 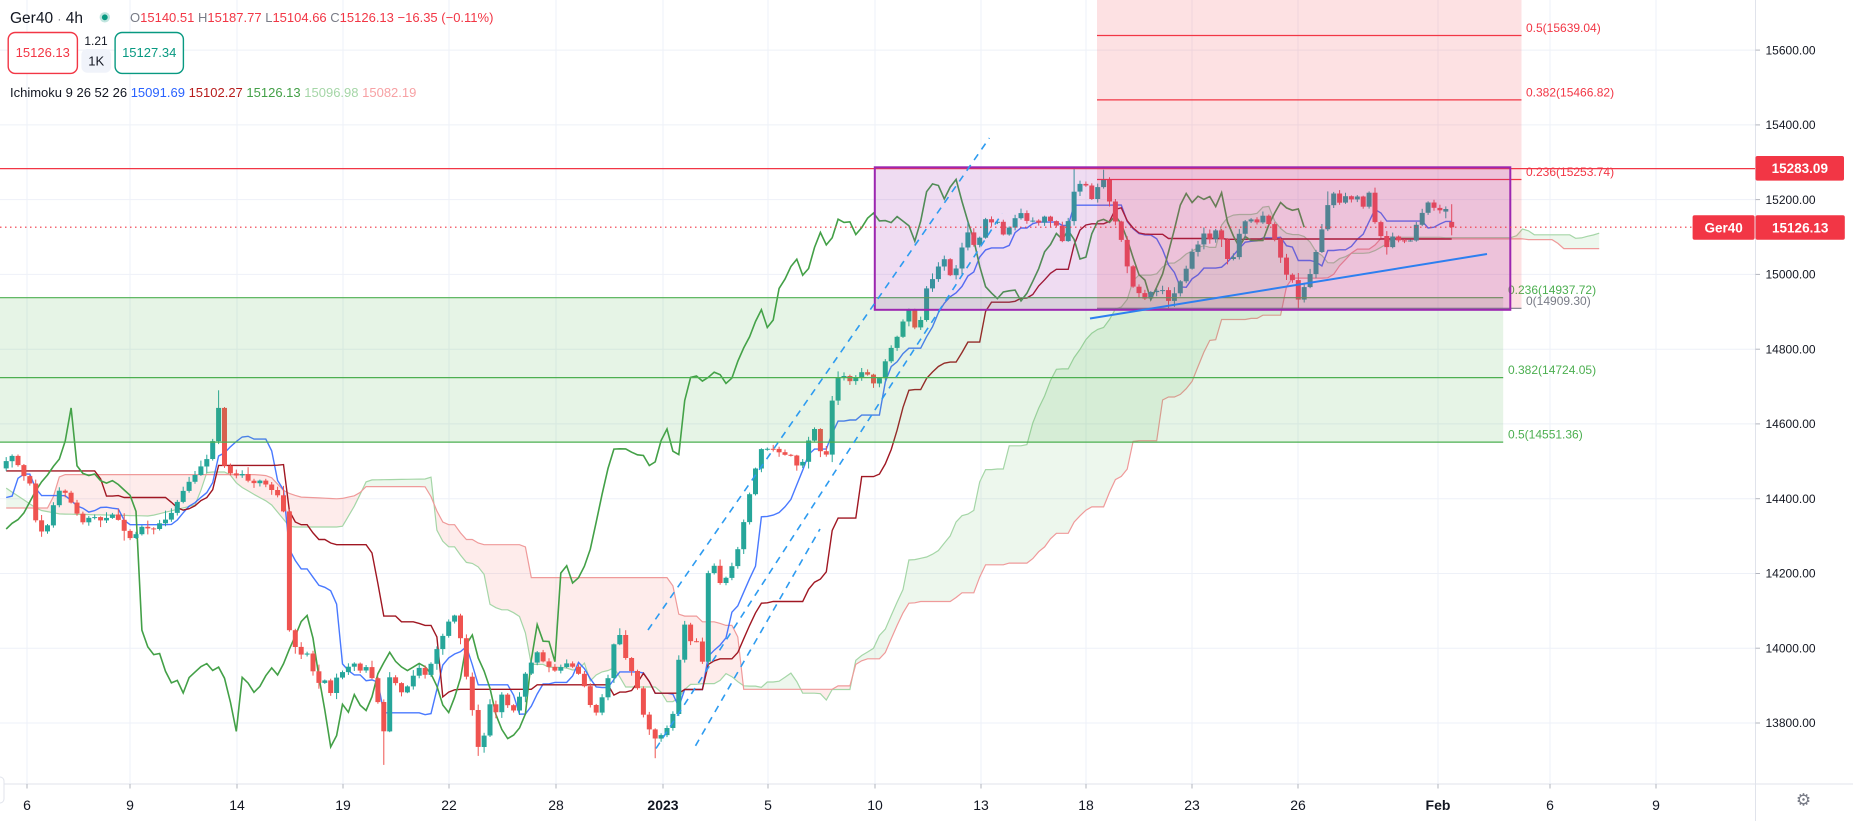 I want to click on svg-text: 14200.00, so click(x=1791, y=574).